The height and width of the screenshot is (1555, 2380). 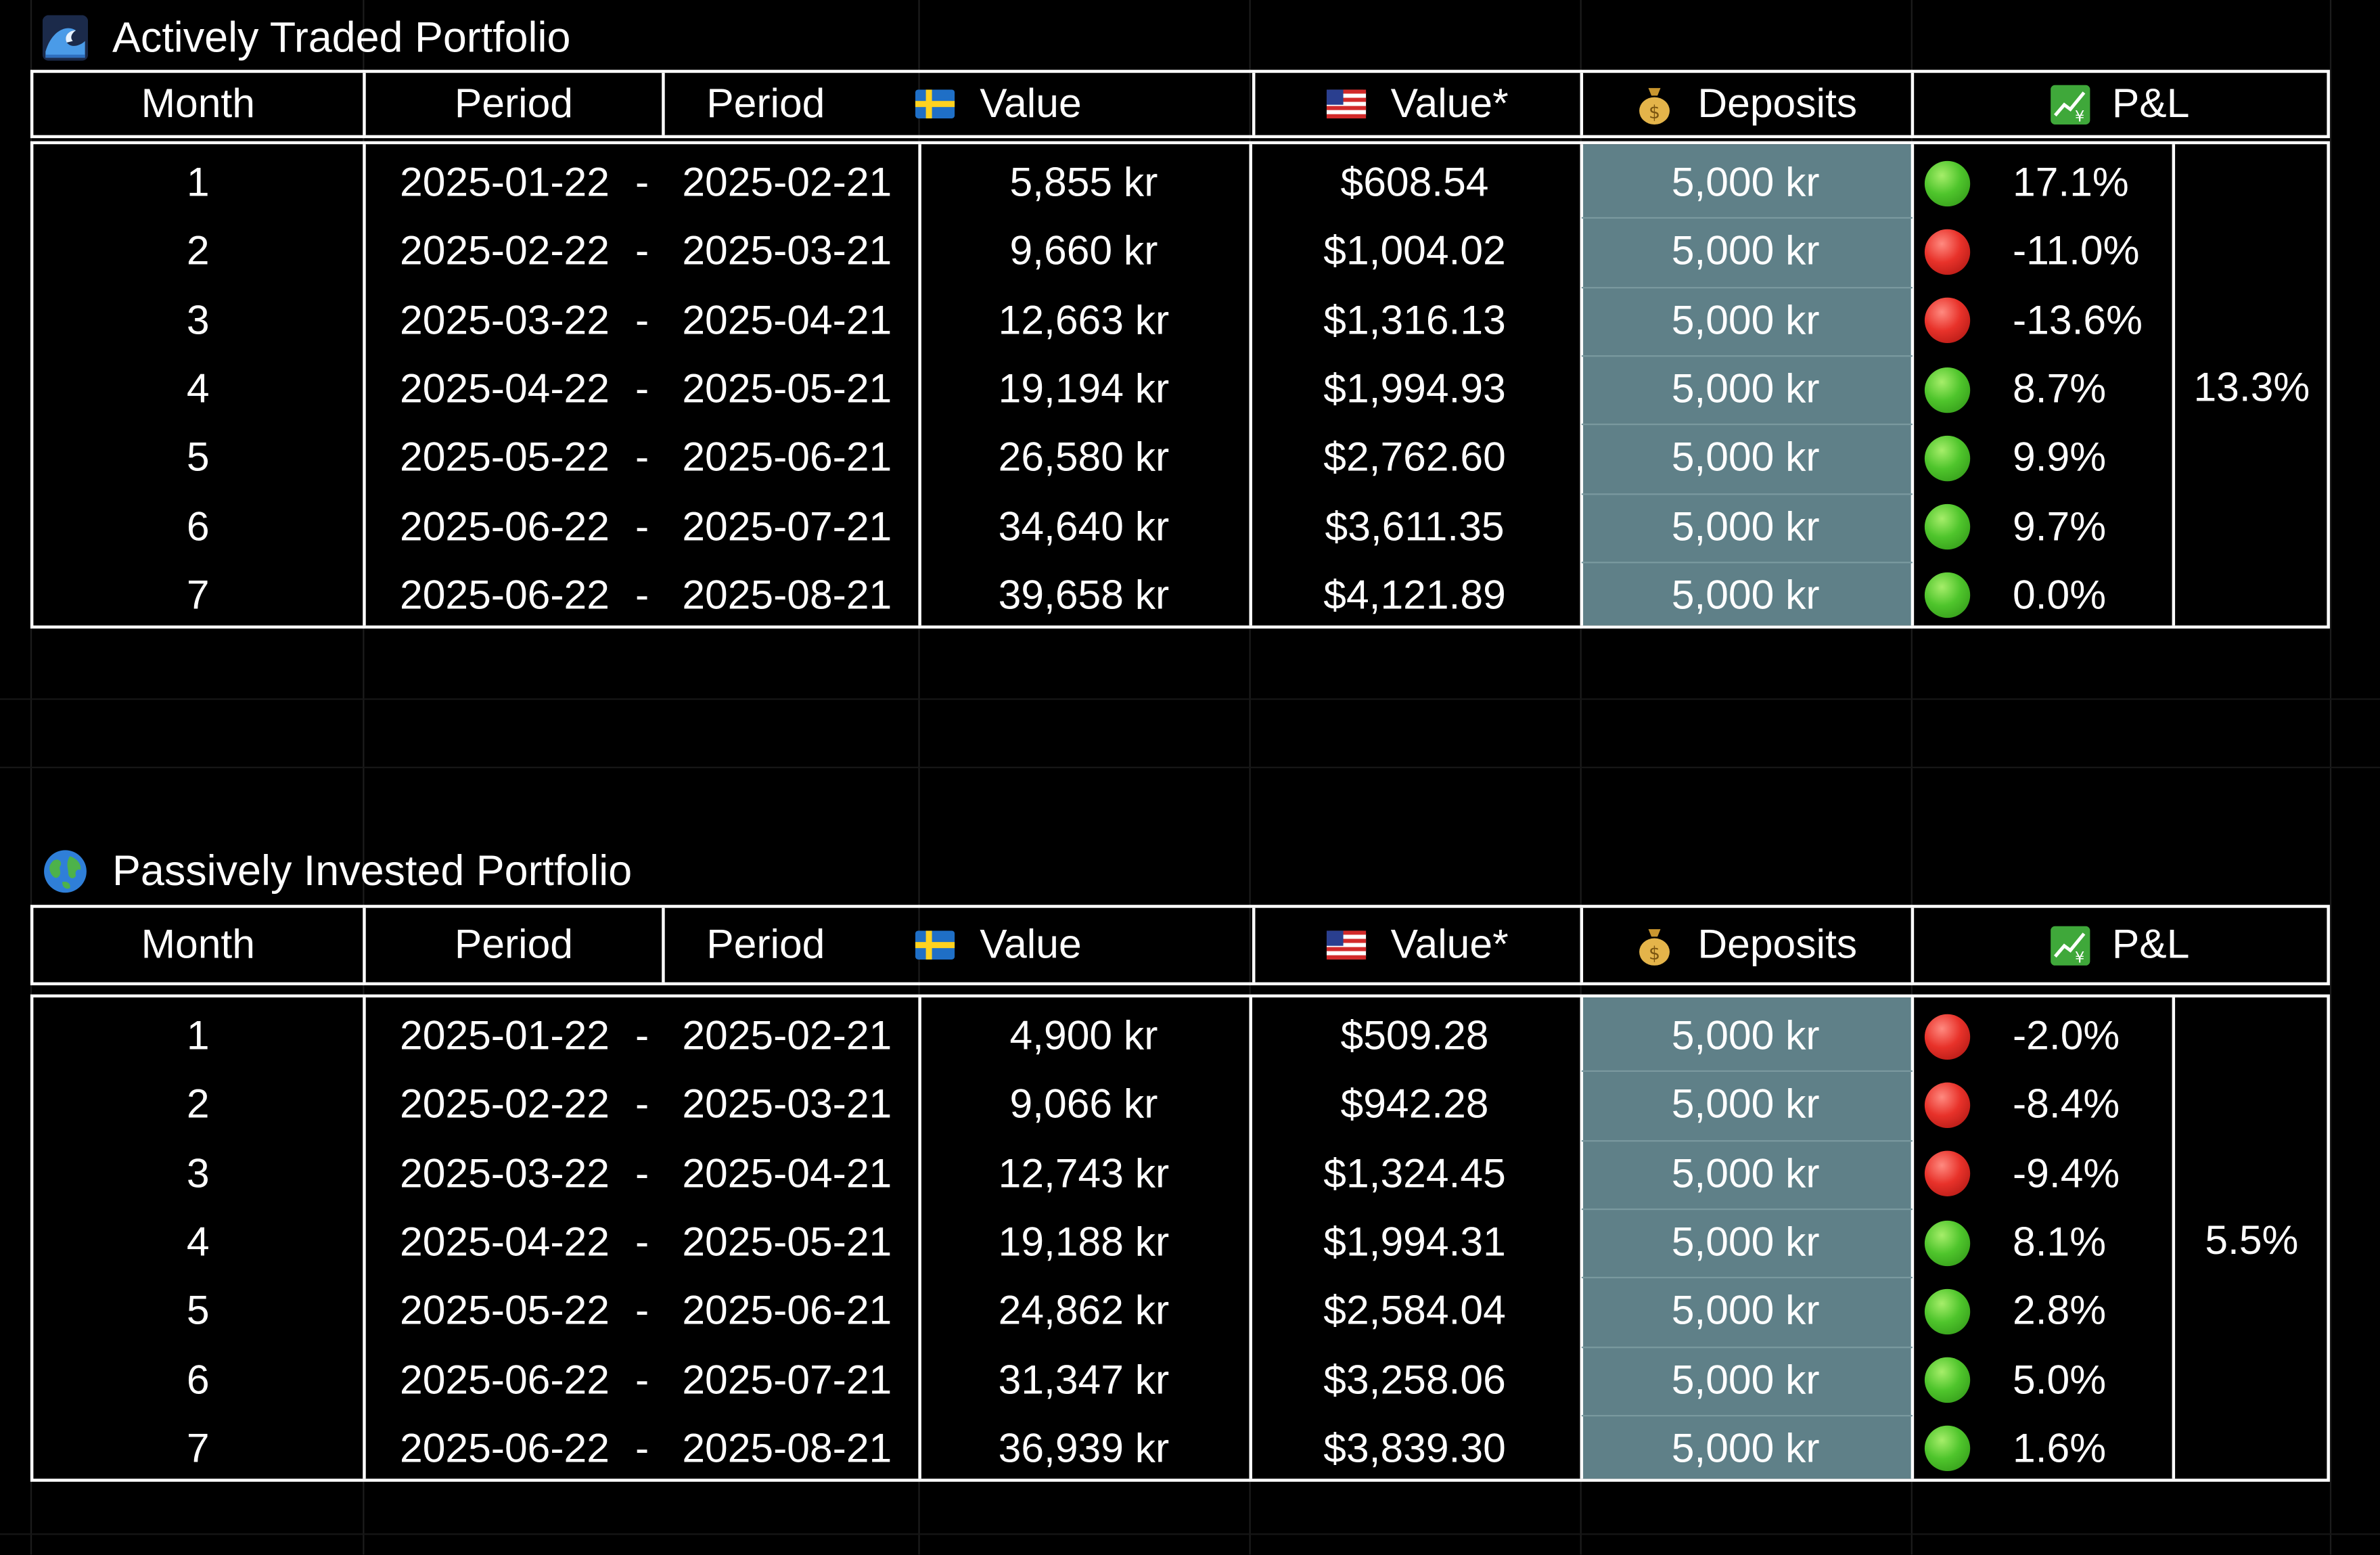 I want to click on sek-value-cell: 9,660 kr, so click(x=1083, y=251).